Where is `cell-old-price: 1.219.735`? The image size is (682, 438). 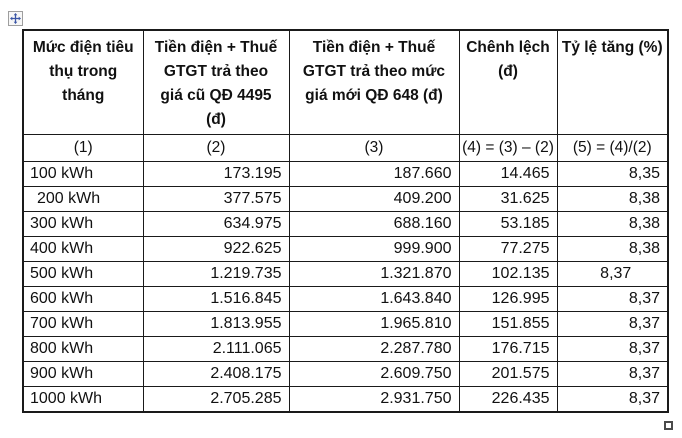 cell-old-price: 1.219.735 is located at coordinates (216, 274).